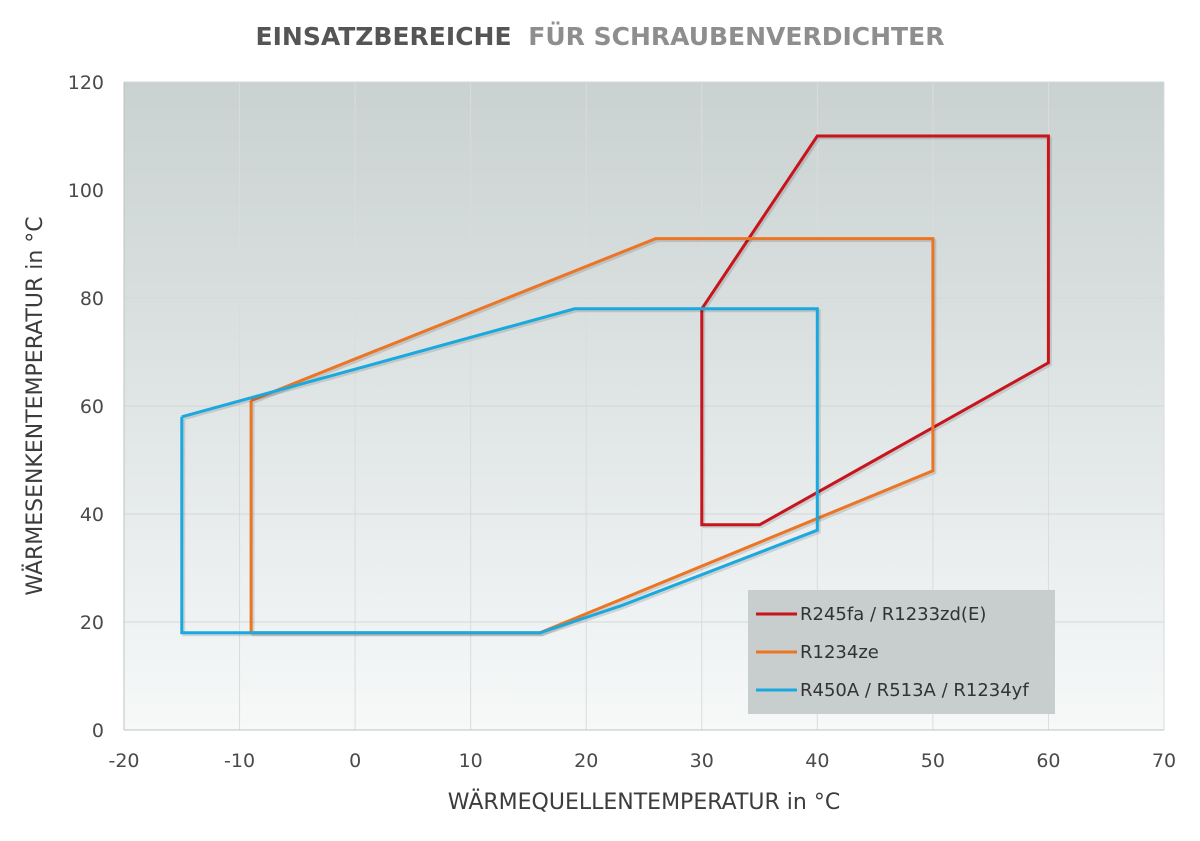 Image resolution: width=1200 pixels, height=841 pixels. What do you see at coordinates (1164, 761) in the screenshot?
I see `x-tick-label: 70` at bounding box center [1164, 761].